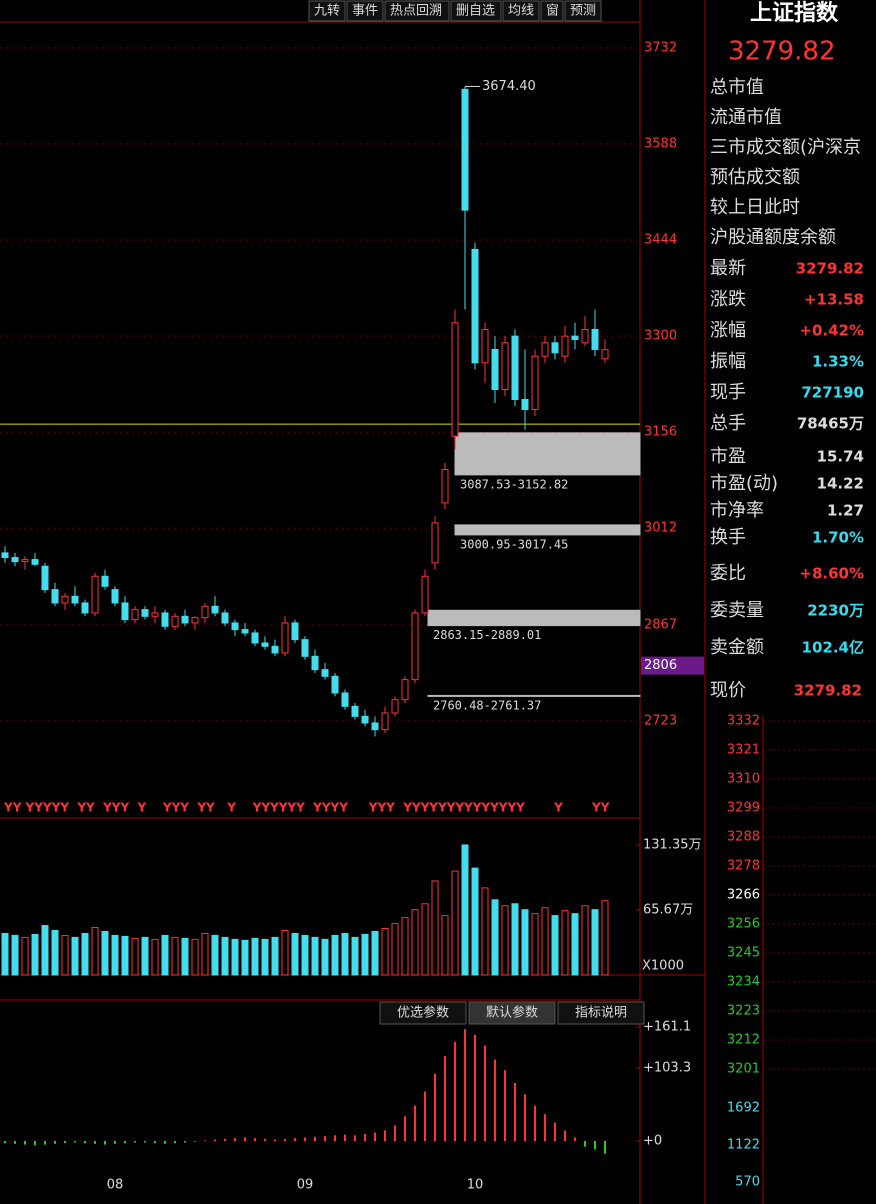  I want to click on toolbar-label: 窗, so click(552, 11).